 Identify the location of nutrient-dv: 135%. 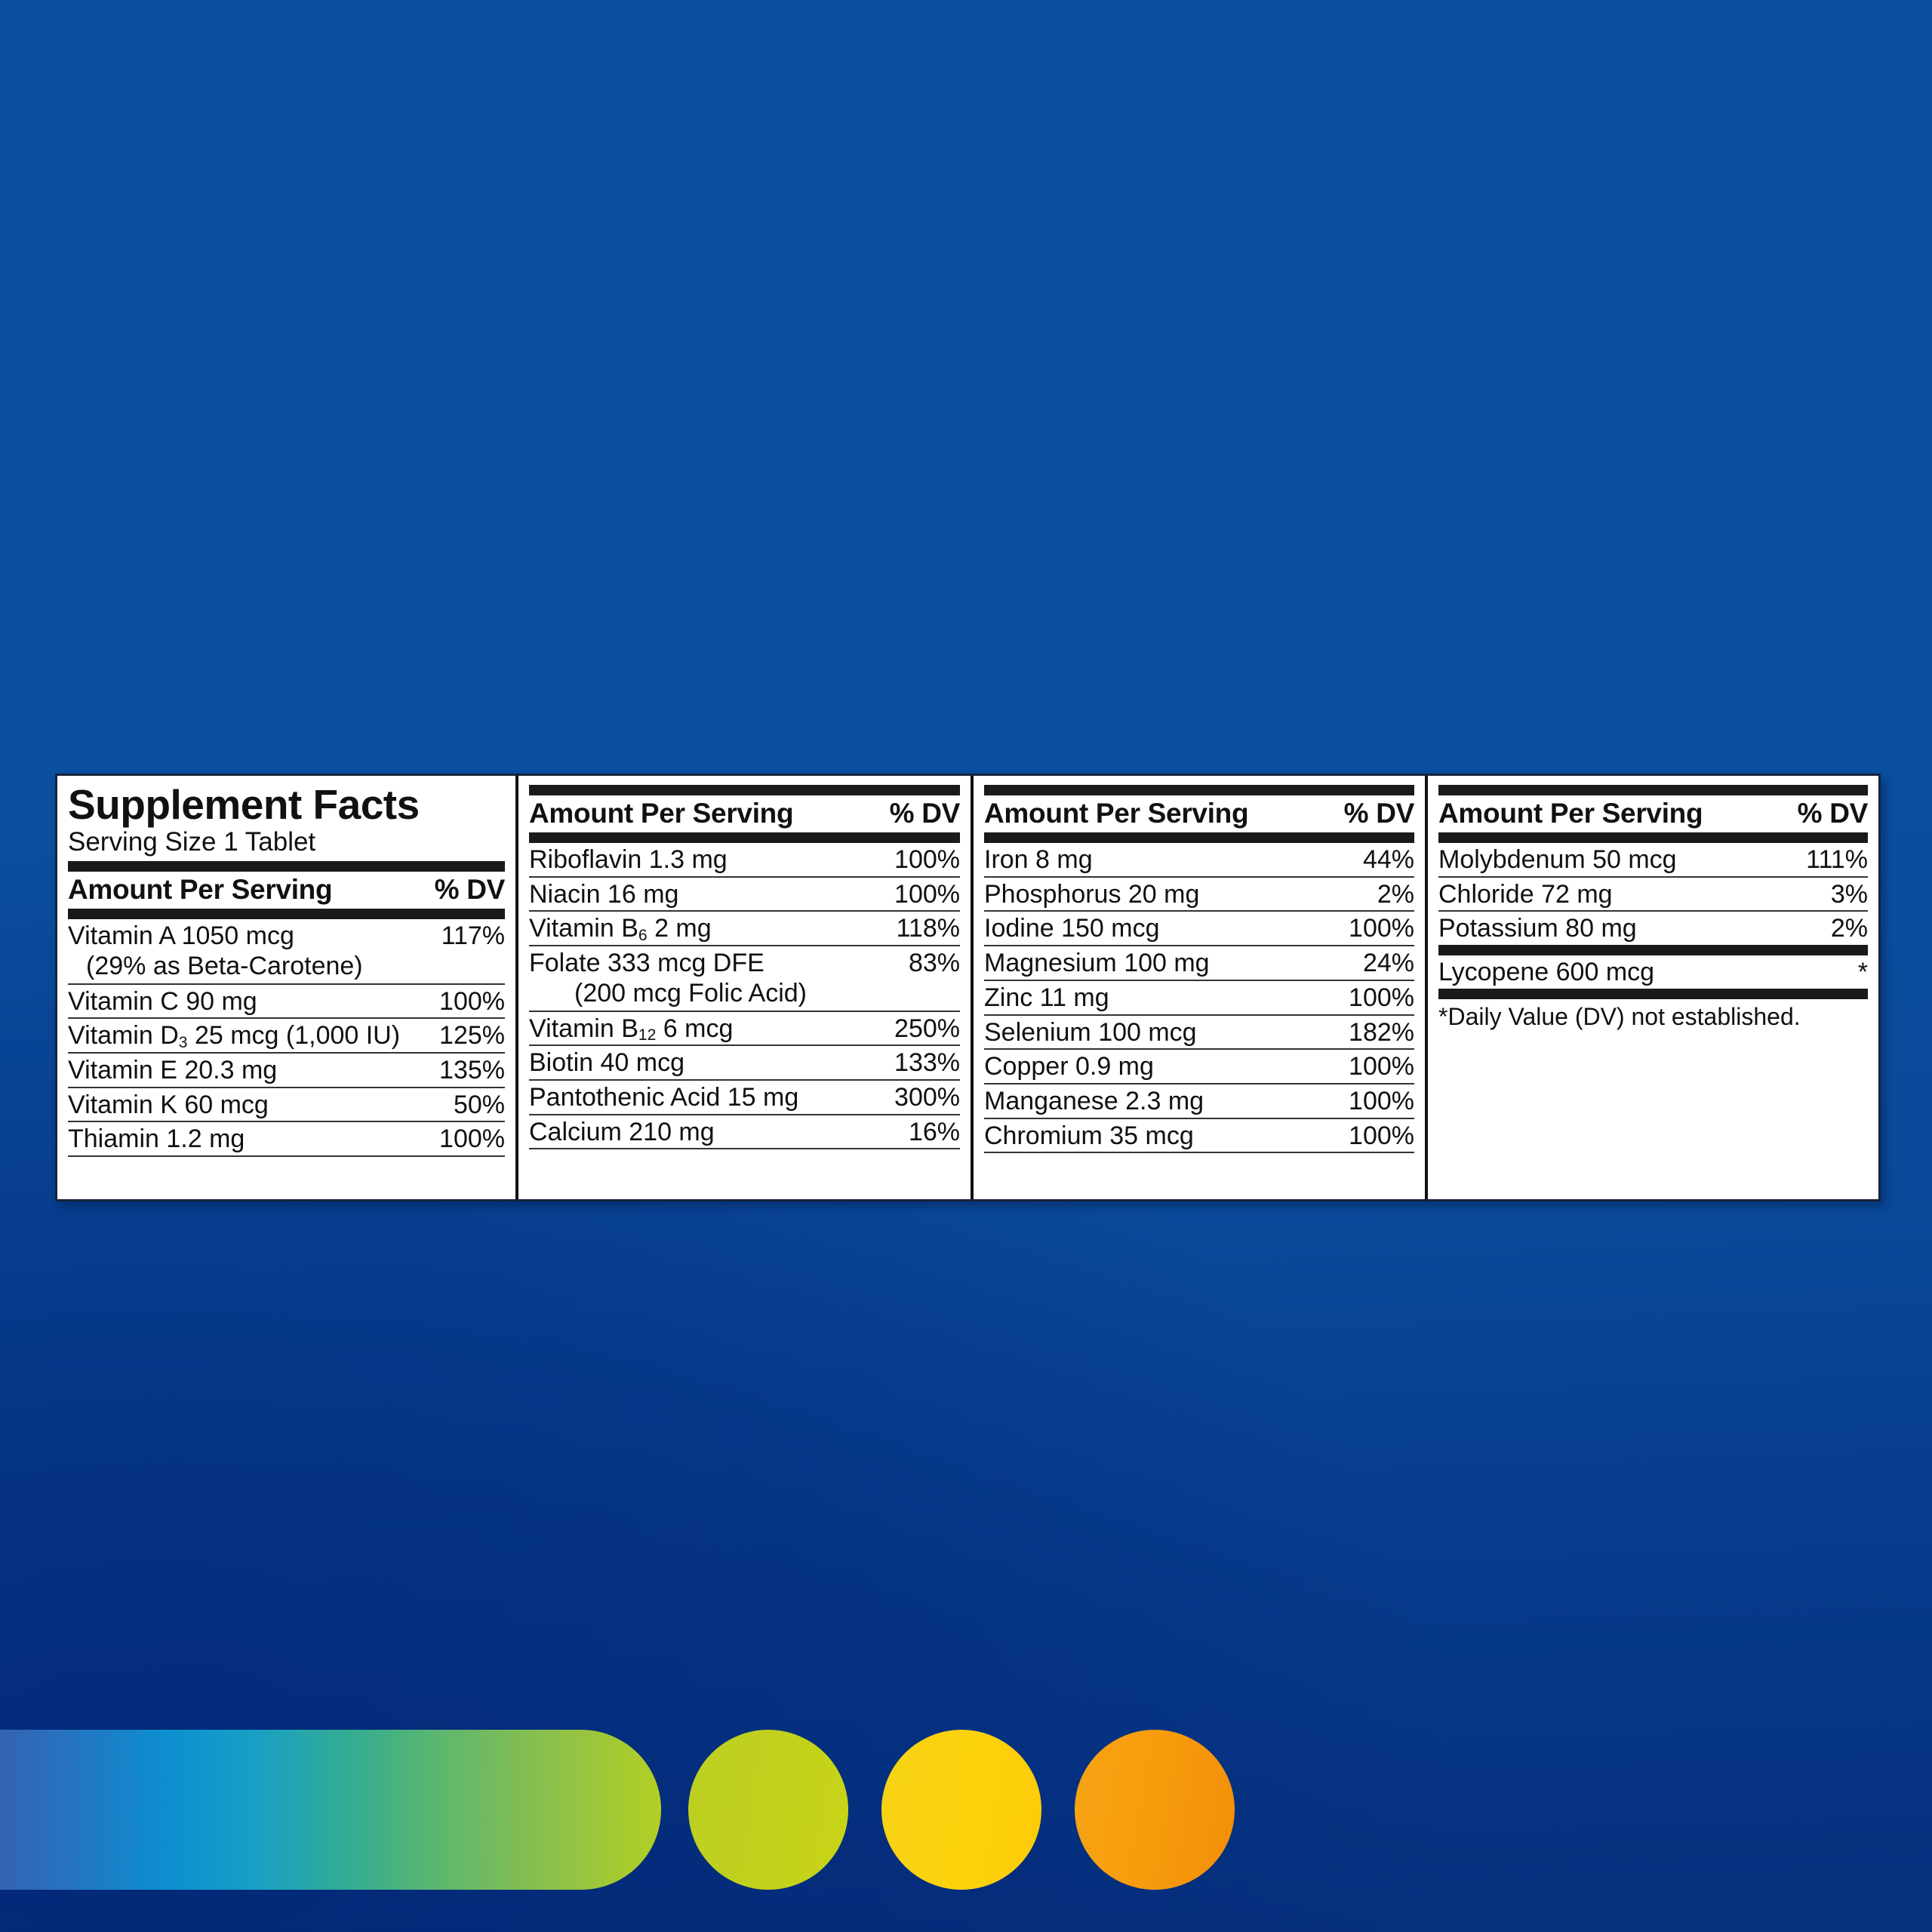
(472, 1069).